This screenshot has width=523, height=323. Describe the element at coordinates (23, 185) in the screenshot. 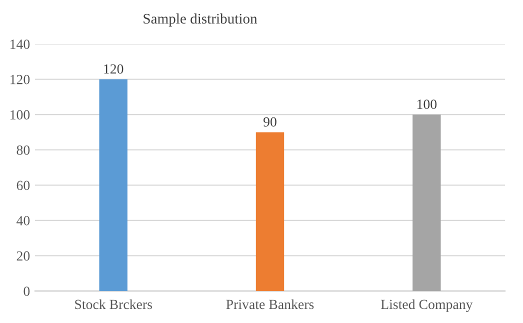

I see `y-tick-label: 60` at that location.